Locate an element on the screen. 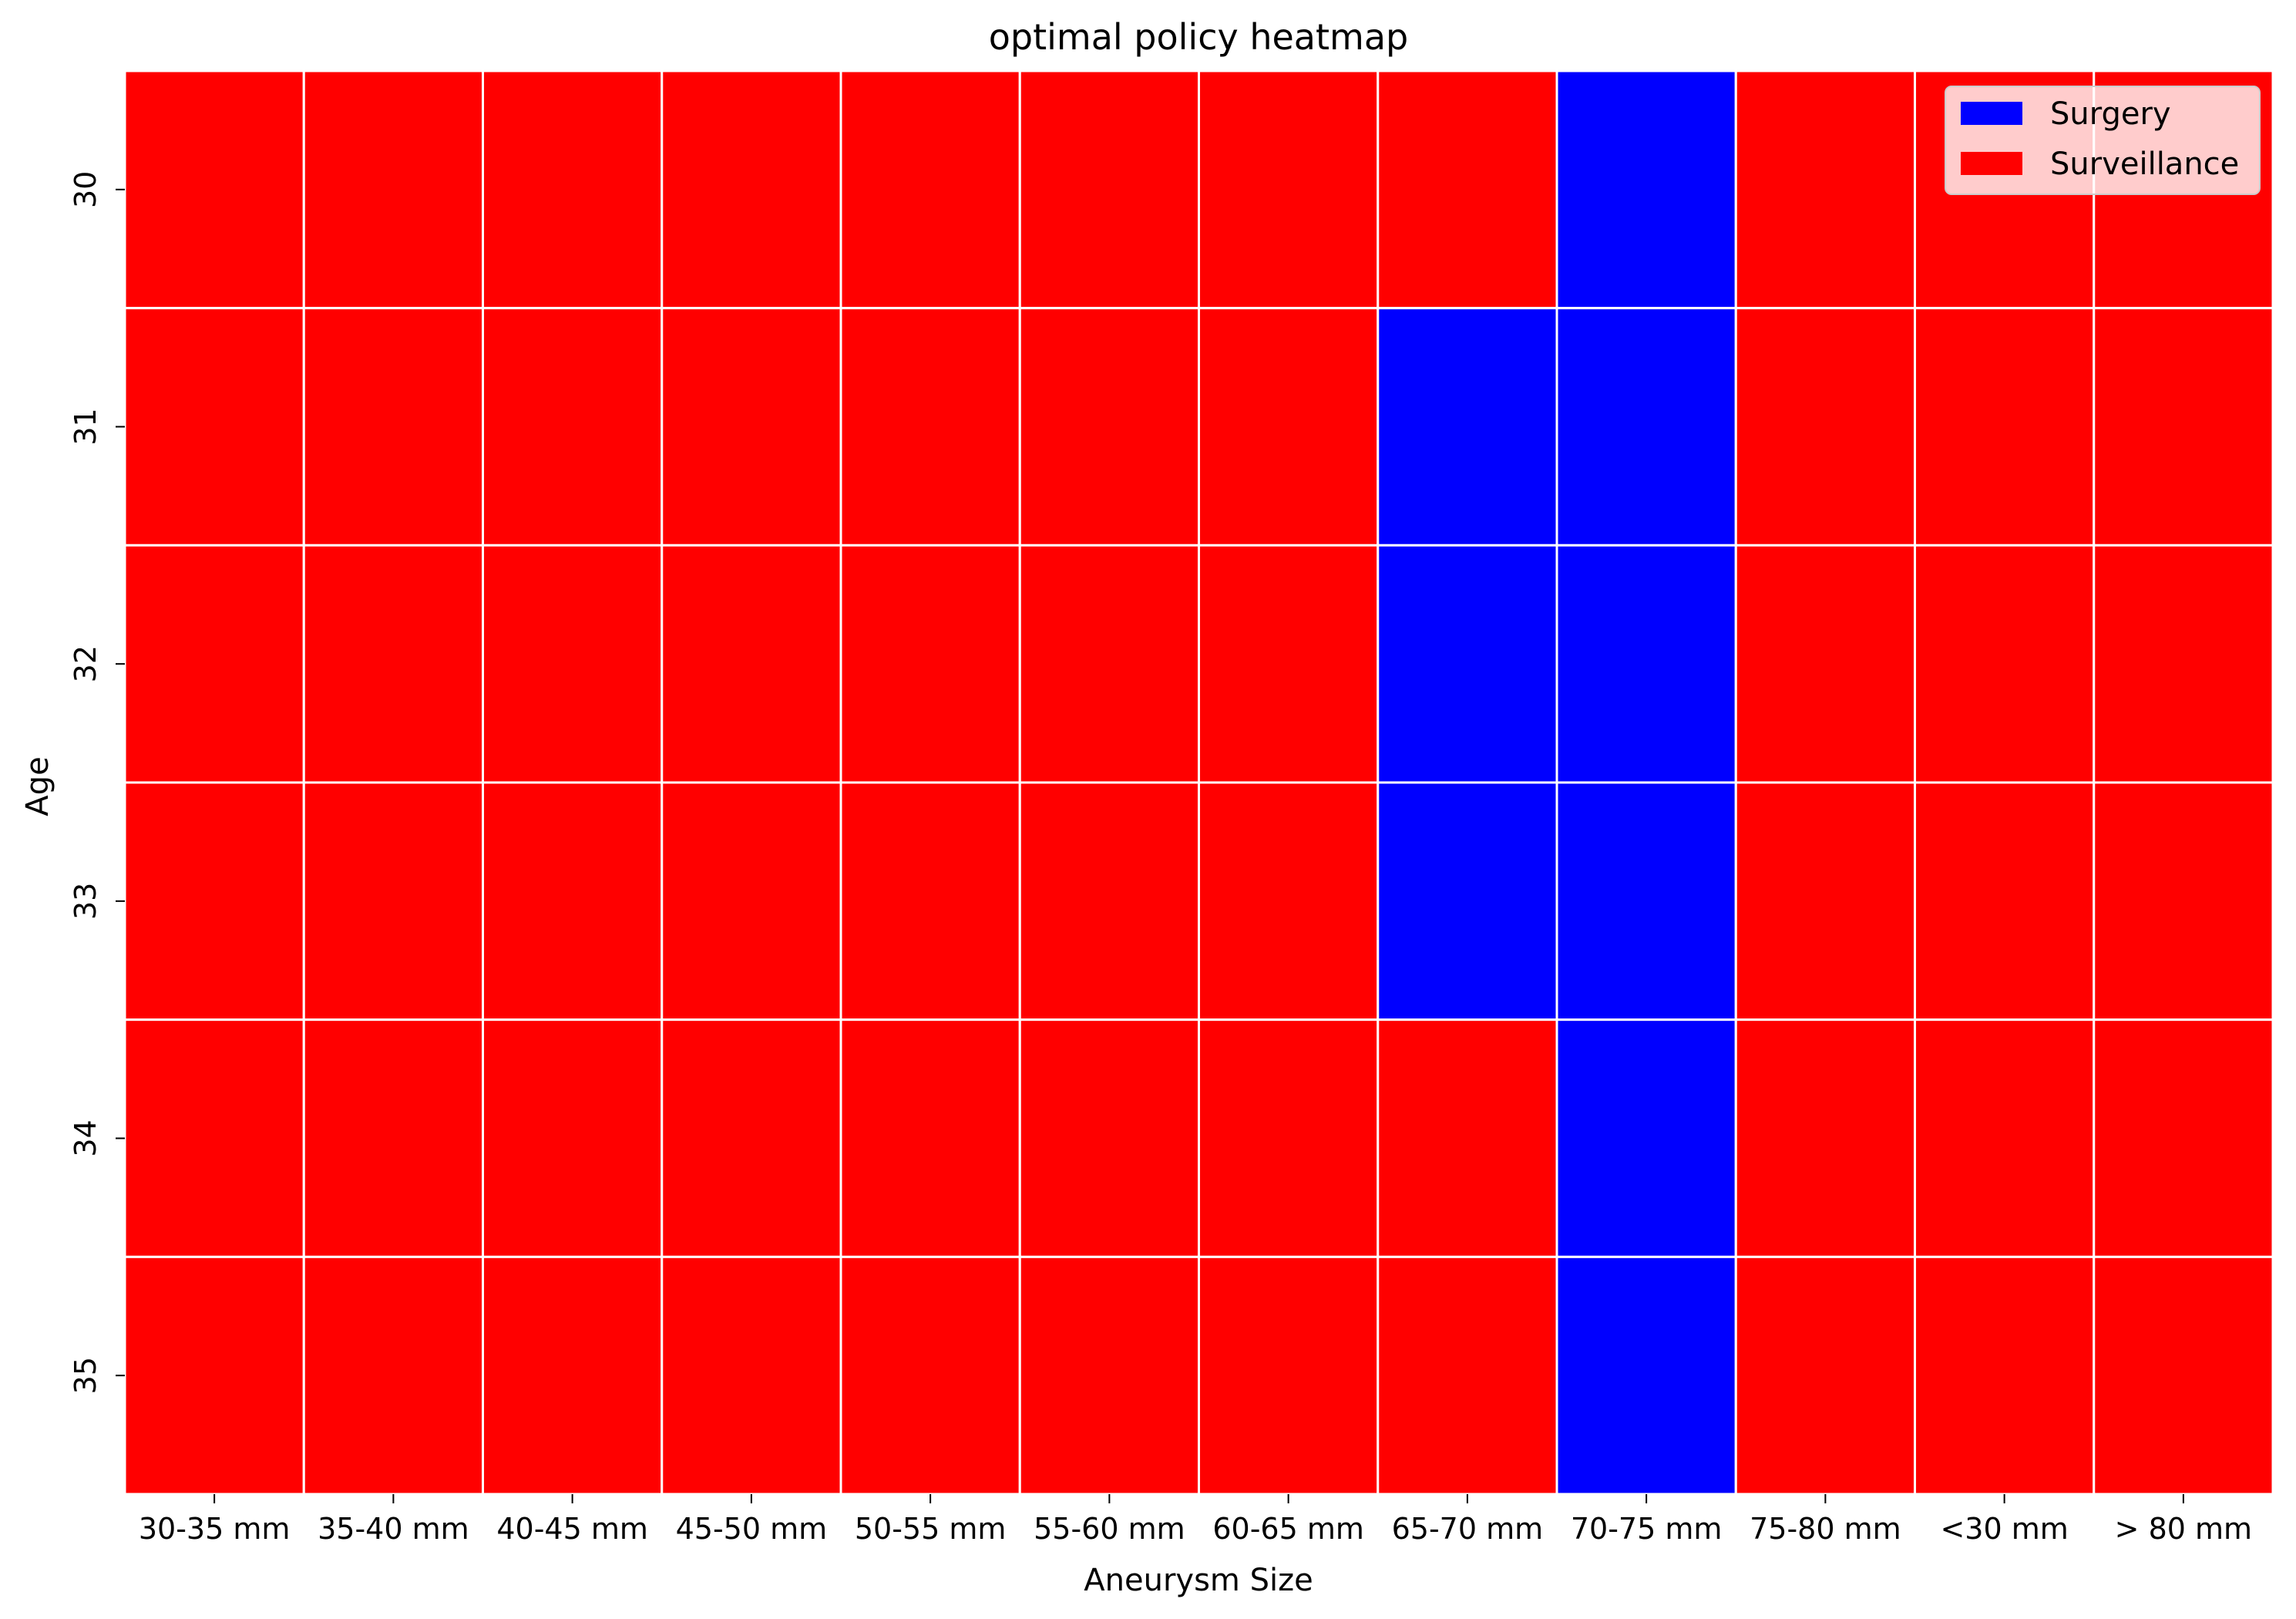 The width and height of the screenshot is (2296, 1619). legend-box is located at coordinates (2103, 140).